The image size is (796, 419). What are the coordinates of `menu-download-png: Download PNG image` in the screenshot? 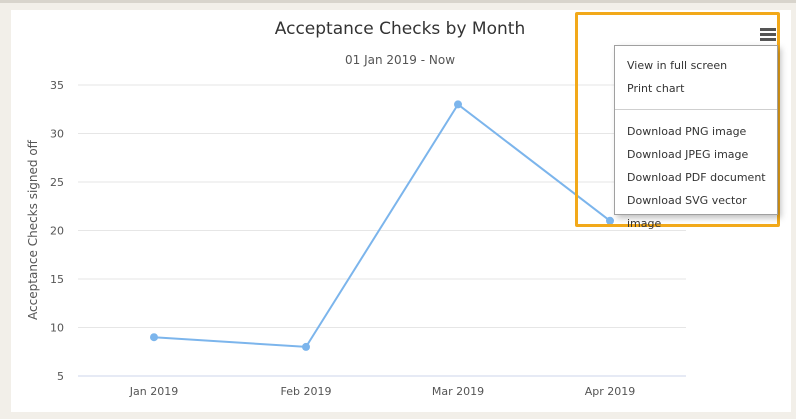 It's located at (687, 131).